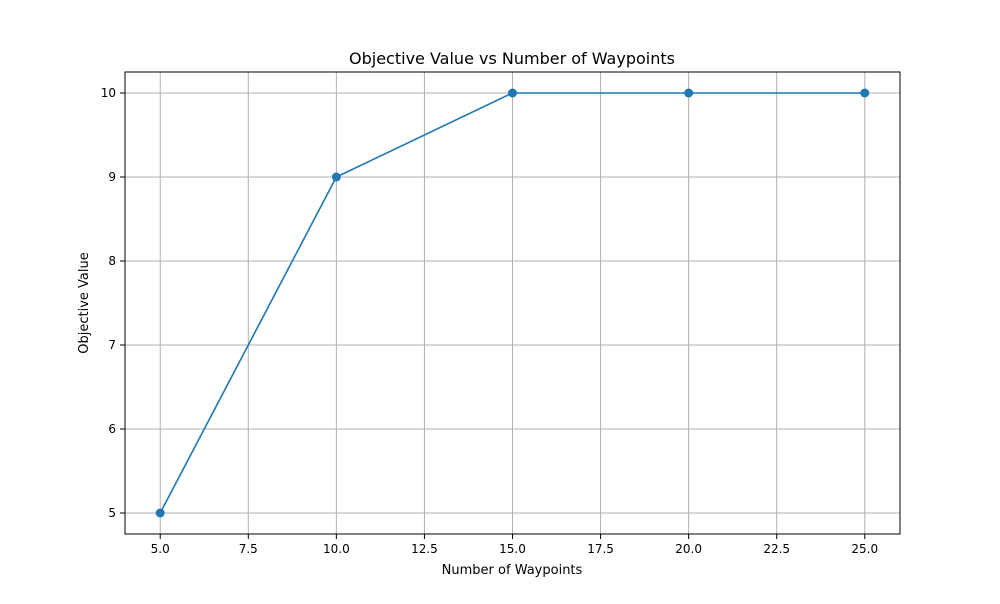 The image size is (1000, 604). What do you see at coordinates (512, 58) in the screenshot?
I see `chart-title: Objective Value vs Number of Waypoints` at bounding box center [512, 58].